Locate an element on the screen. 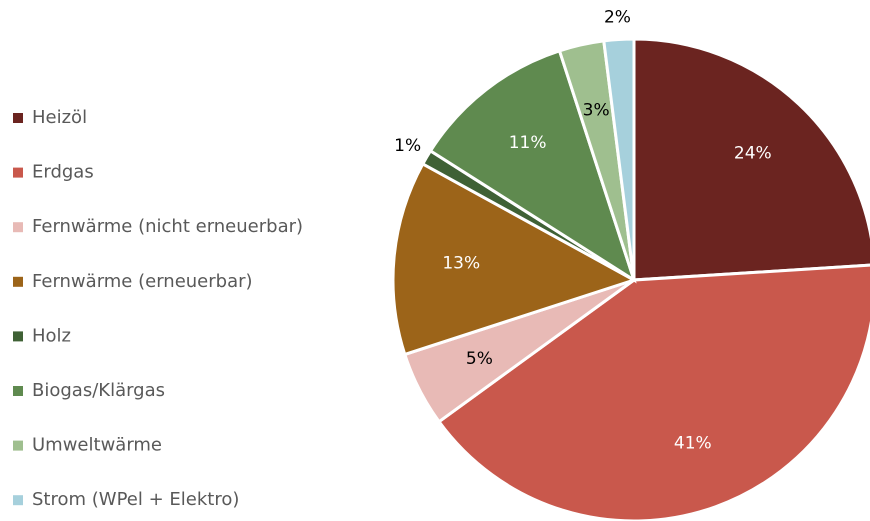 This screenshot has height=521, width=870. data-label: 5% is located at coordinates (479, 359).